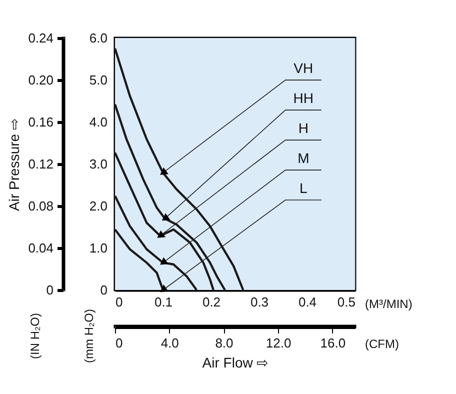  I want to click on y2-tick-label: 0.12, so click(41, 164).